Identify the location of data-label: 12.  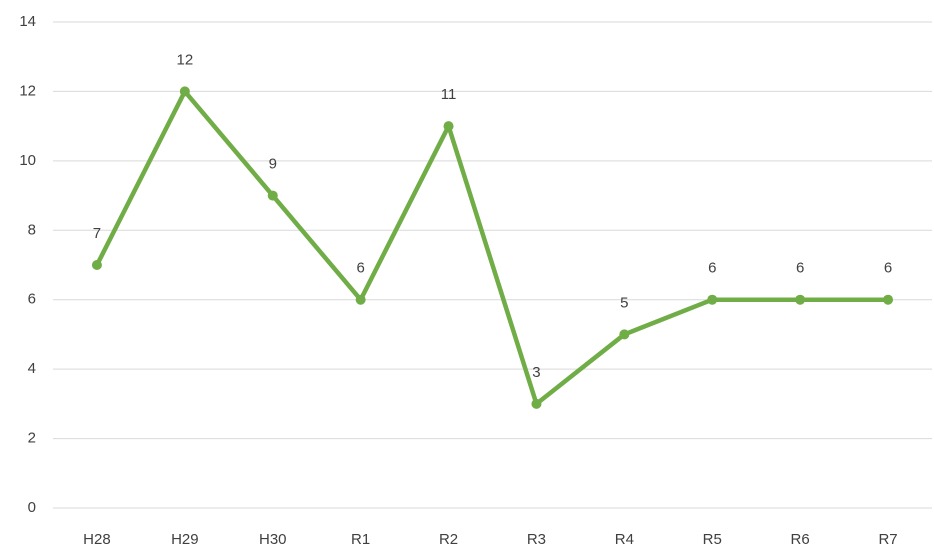
(185, 59).